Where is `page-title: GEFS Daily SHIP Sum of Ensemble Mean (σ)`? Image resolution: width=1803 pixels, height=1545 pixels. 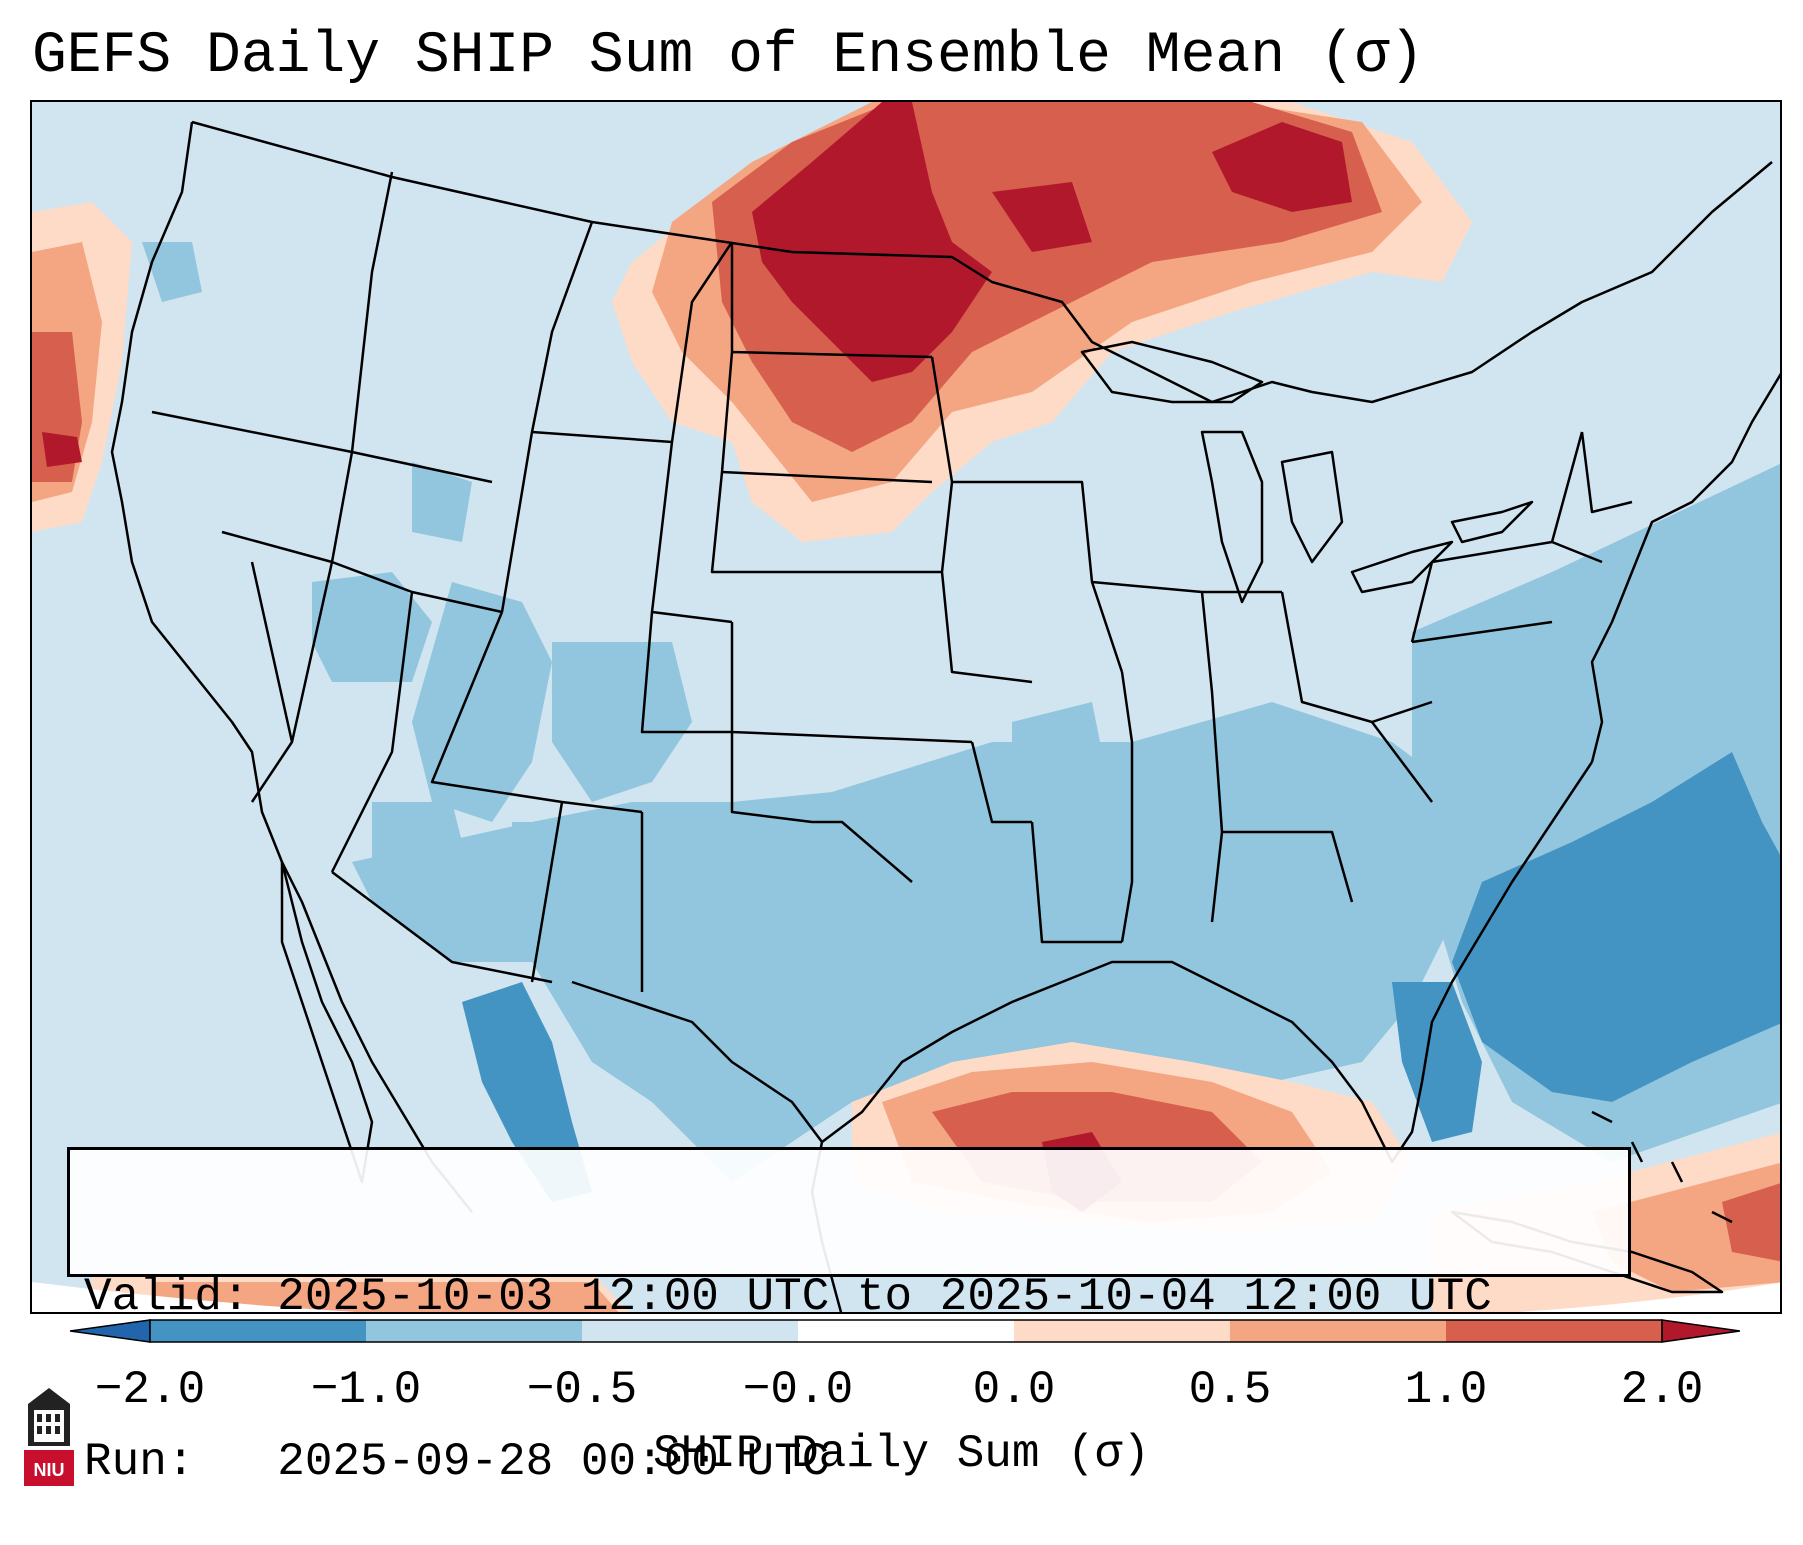 page-title: GEFS Daily SHIP Sum of Ensemble Mean (σ) is located at coordinates (728, 56).